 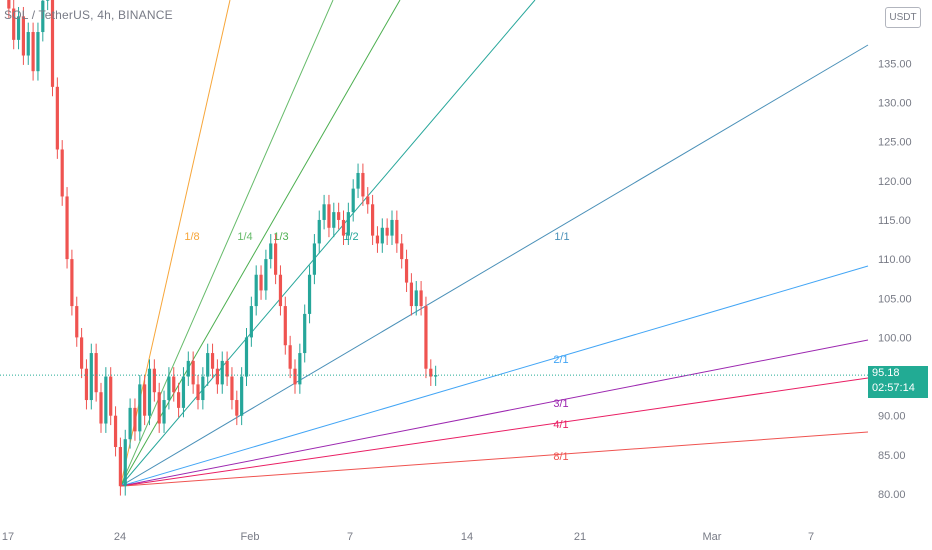 What do you see at coordinates (894, 221) in the screenshot?
I see `y-tick-label: 115.00` at bounding box center [894, 221].